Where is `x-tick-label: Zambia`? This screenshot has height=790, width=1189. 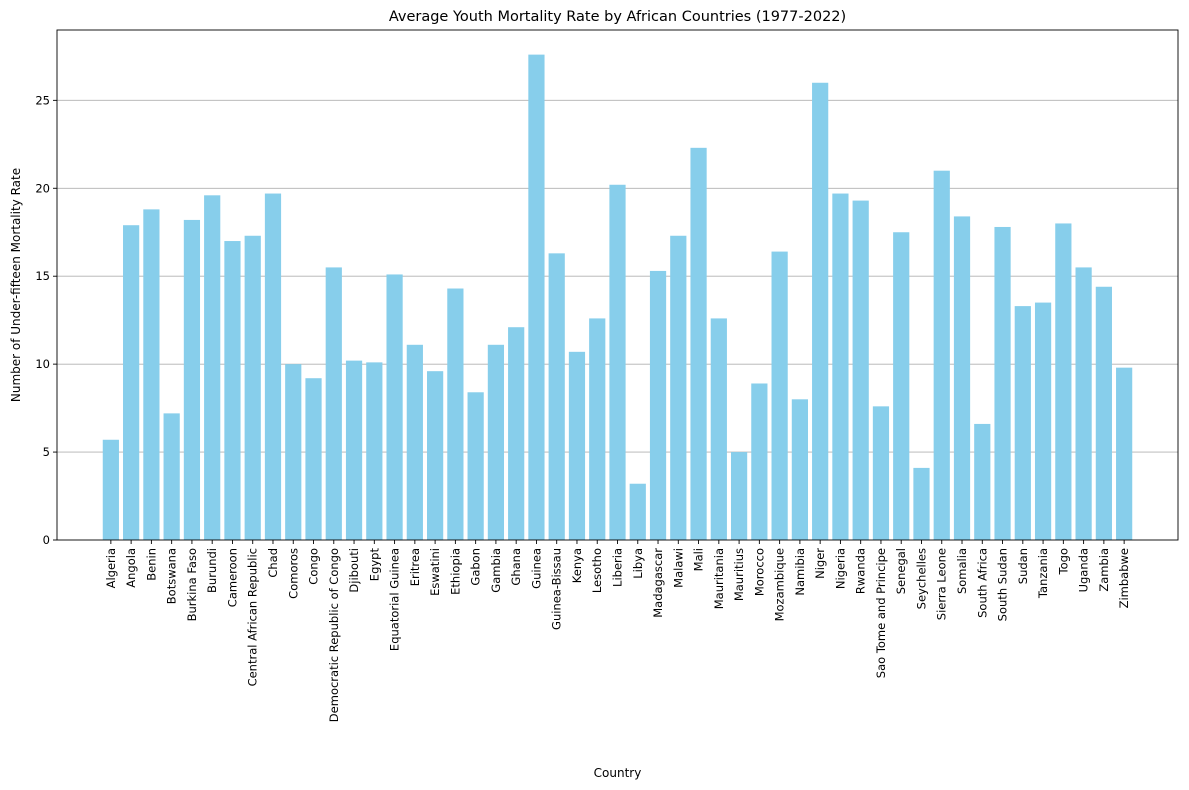 x-tick-label: Zambia is located at coordinates (1104, 570).